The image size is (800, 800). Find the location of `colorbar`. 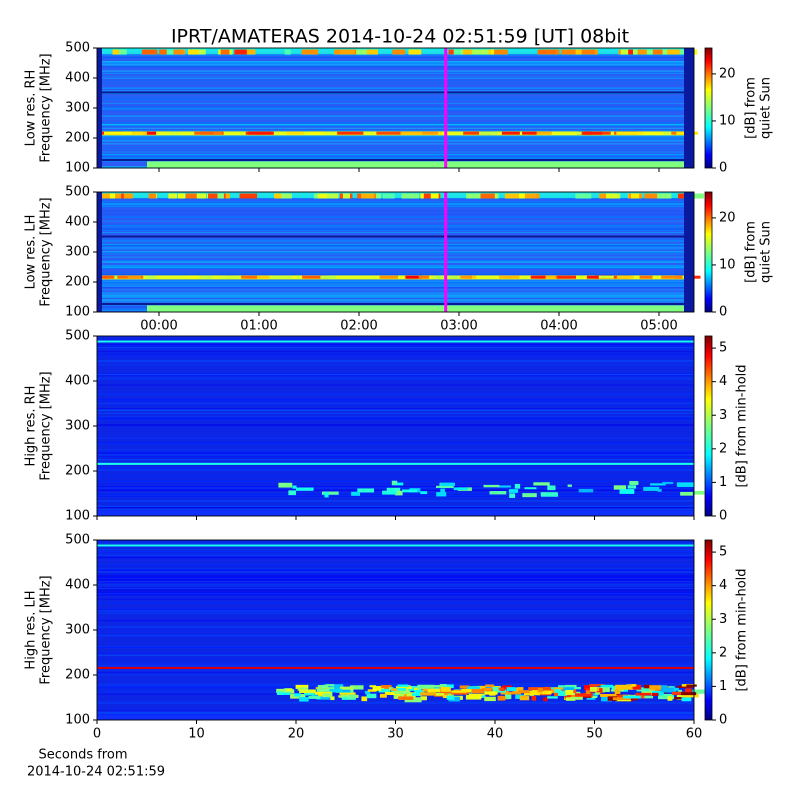

colorbar is located at coordinates (708, 252).